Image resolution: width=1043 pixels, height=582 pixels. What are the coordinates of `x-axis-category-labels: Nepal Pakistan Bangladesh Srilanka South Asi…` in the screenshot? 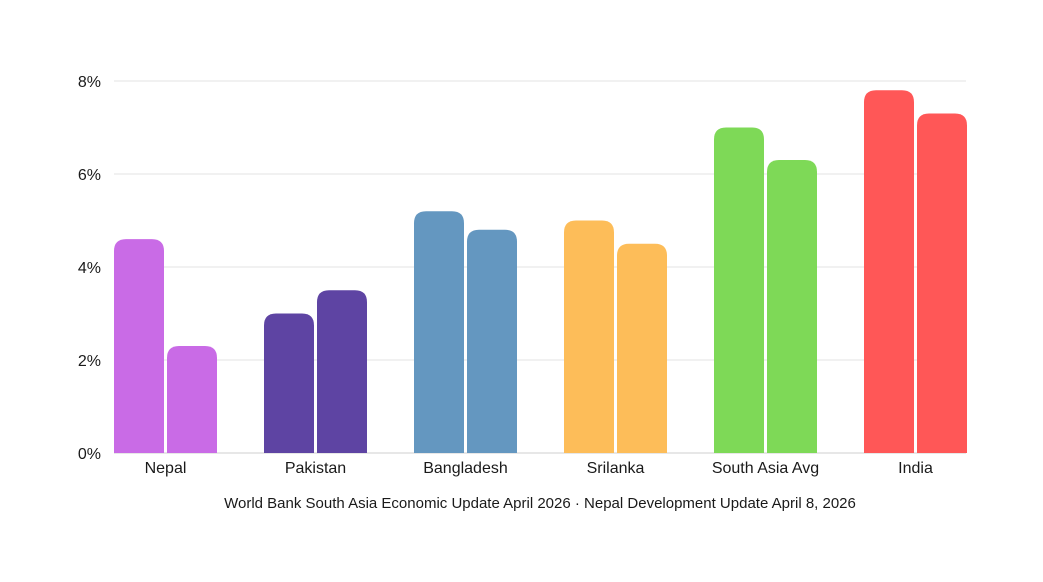 It's located at (539, 468).